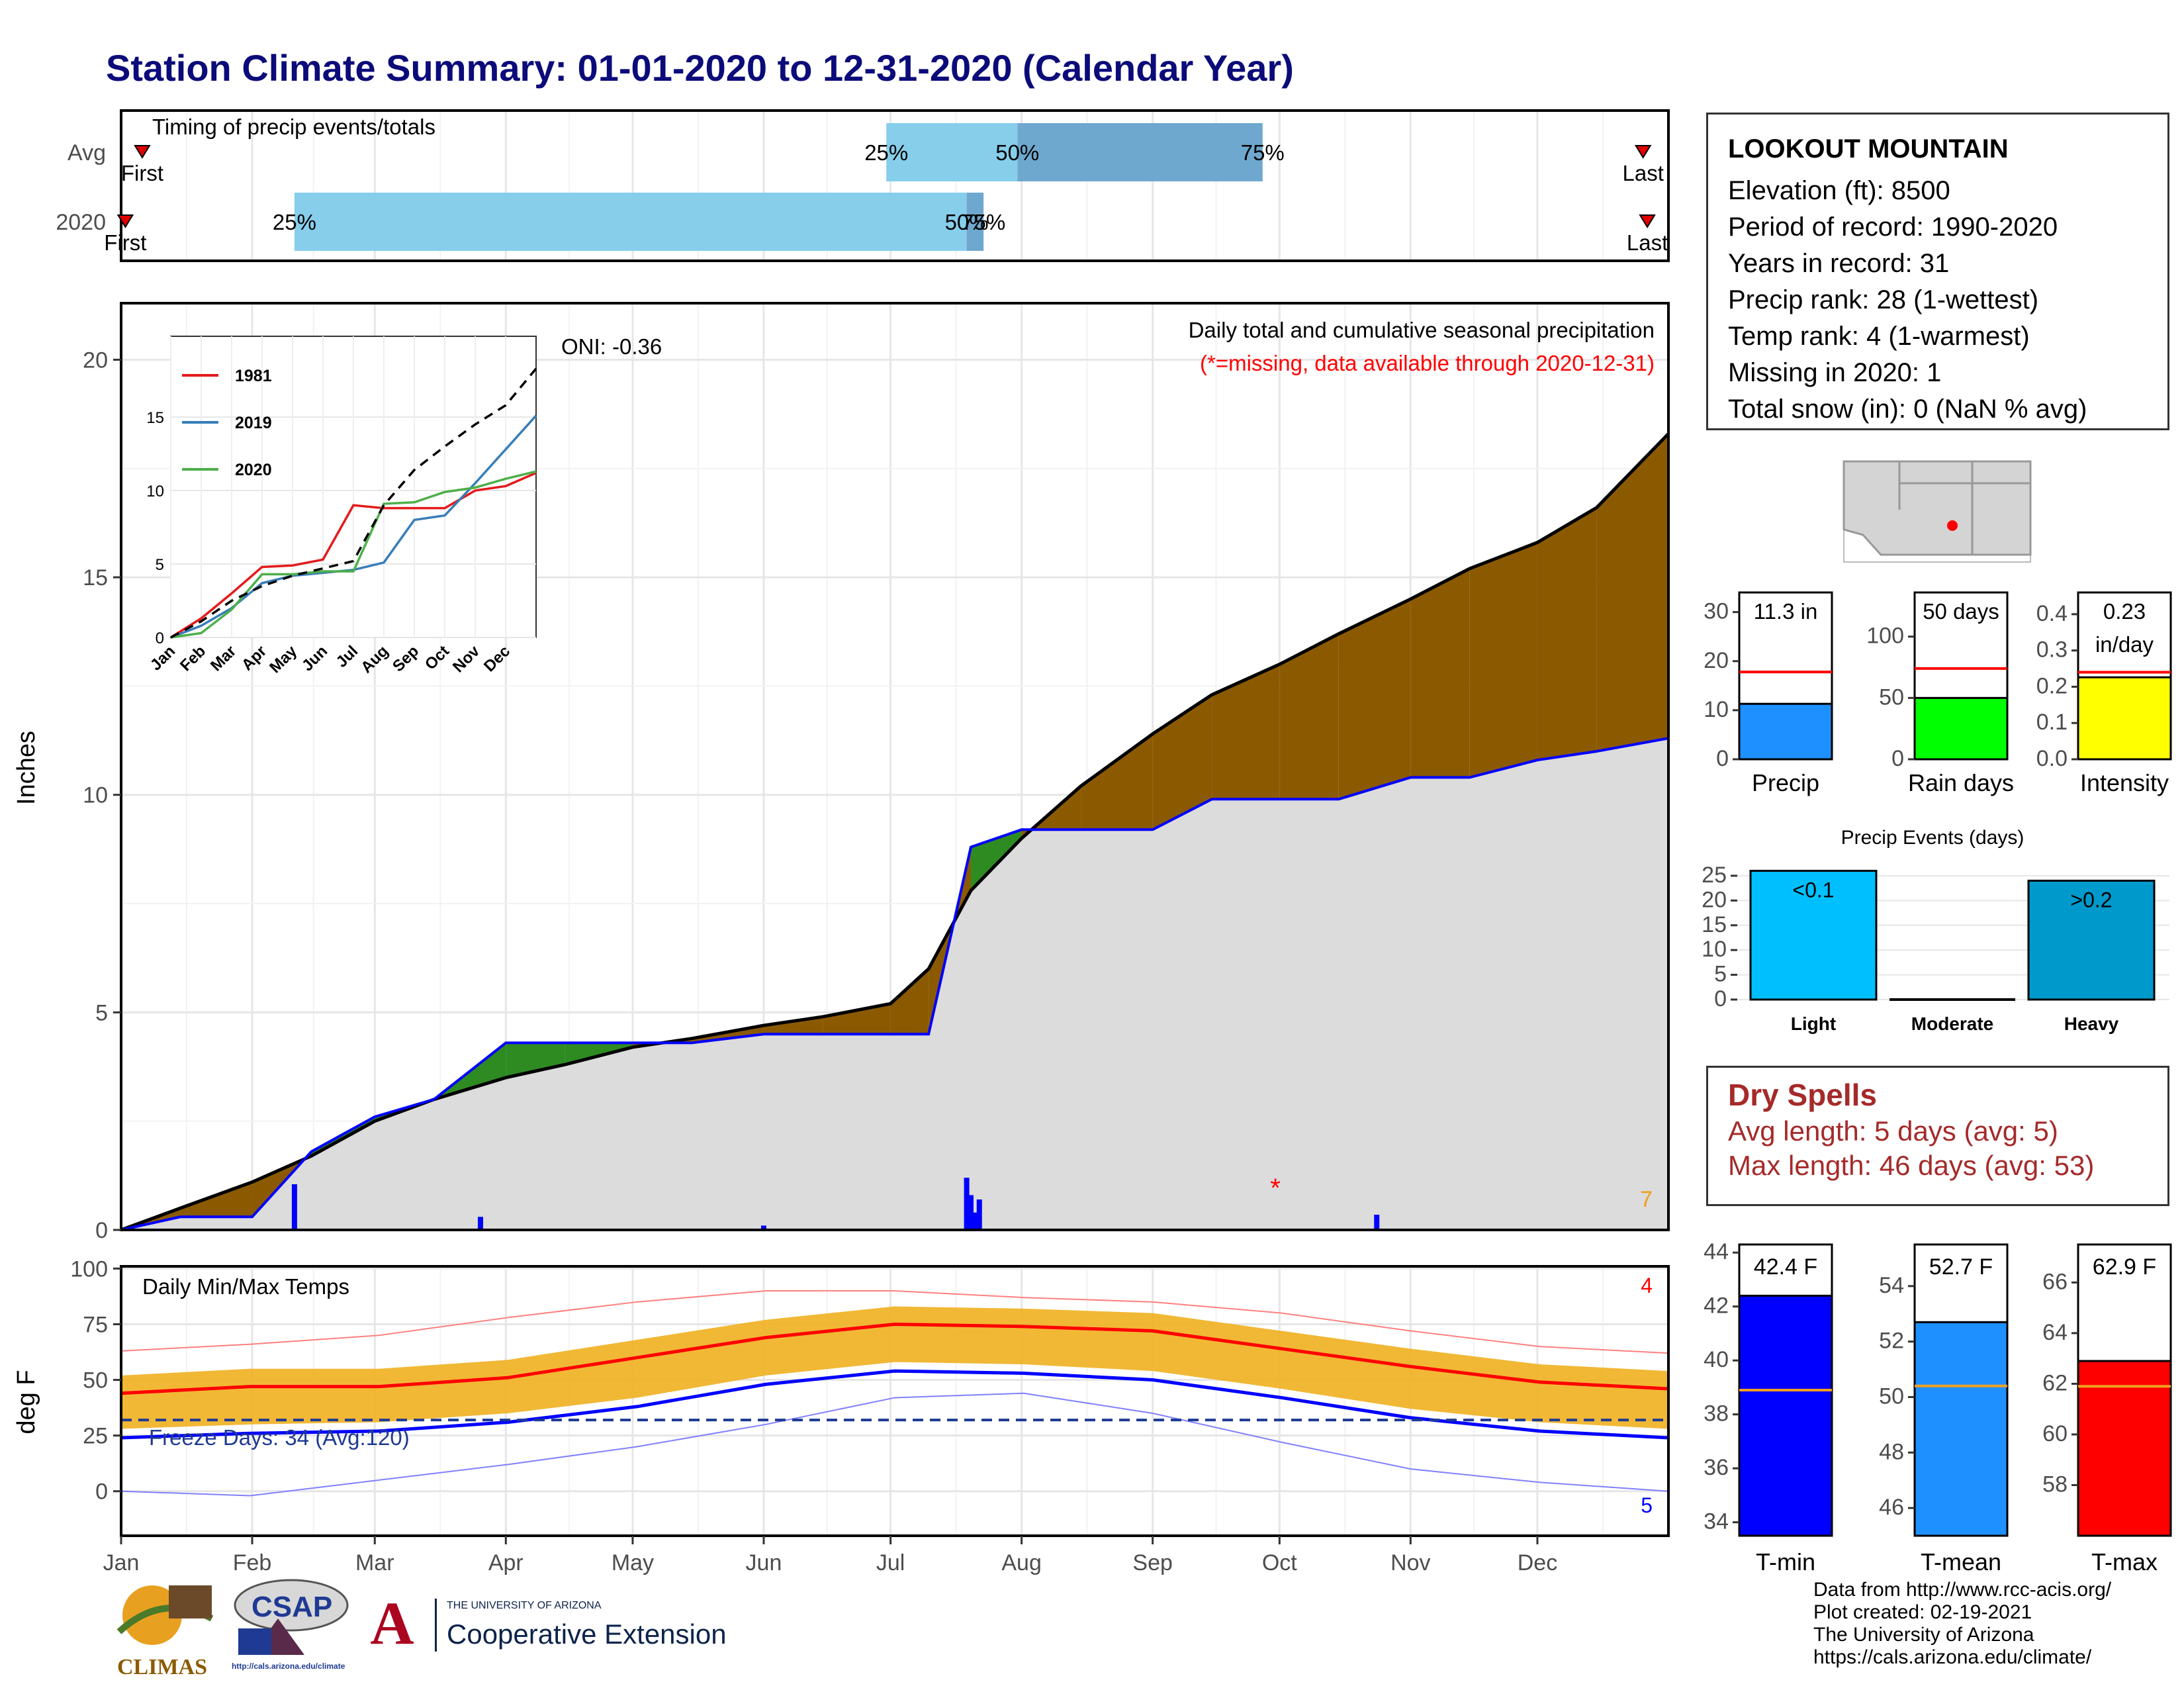 The height and width of the screenshot is (1688, 2184). What do you see at coordinates (2124, 1448) in the screenshot?
I see `temp-bar-t-max` at bounding box center [2124, 1448].